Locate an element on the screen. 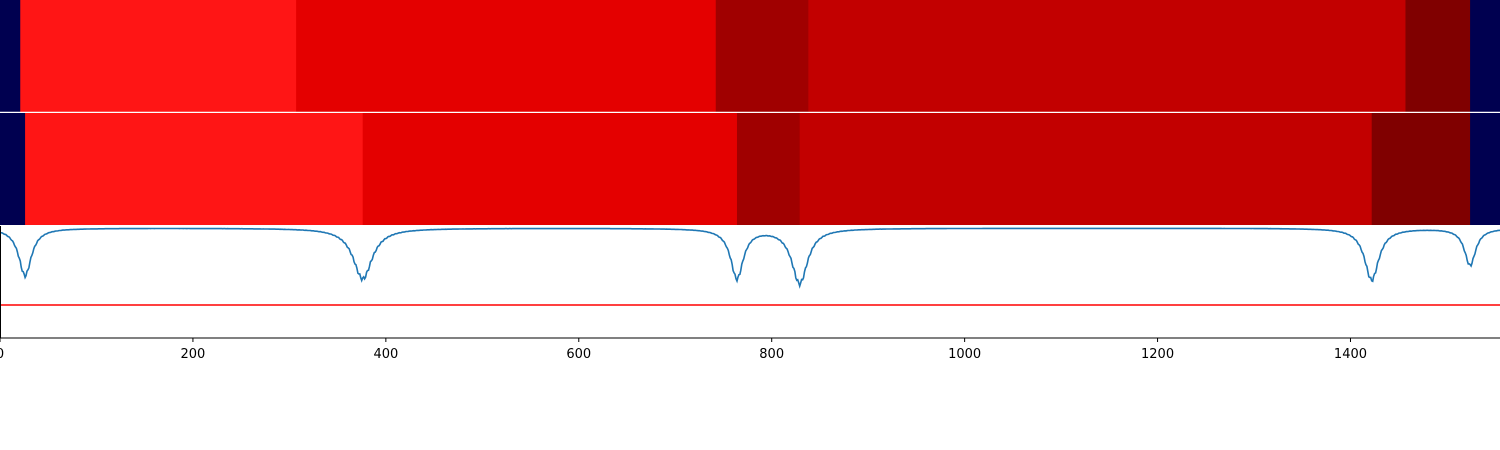 This screenshot has width=1500, height=450. x-tick-label: 1400 is located at coordinates (1350, 354).